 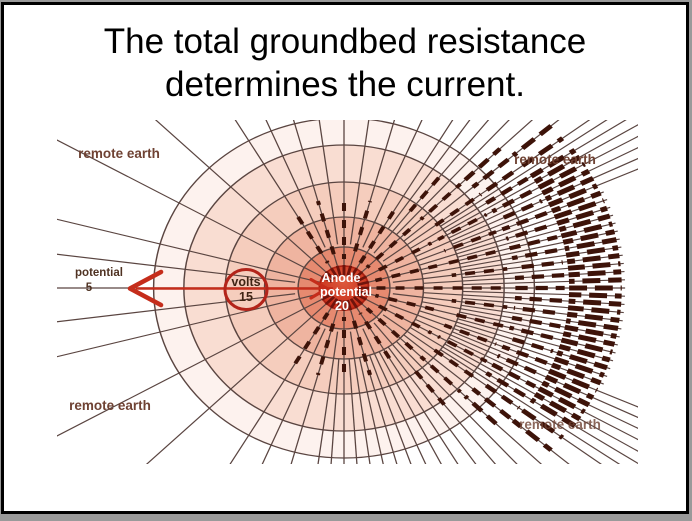 What do you see at coordinates (319, 288) in the screenshot?
I see `arrowhead-right-icon` at bounding box center [319, 288].